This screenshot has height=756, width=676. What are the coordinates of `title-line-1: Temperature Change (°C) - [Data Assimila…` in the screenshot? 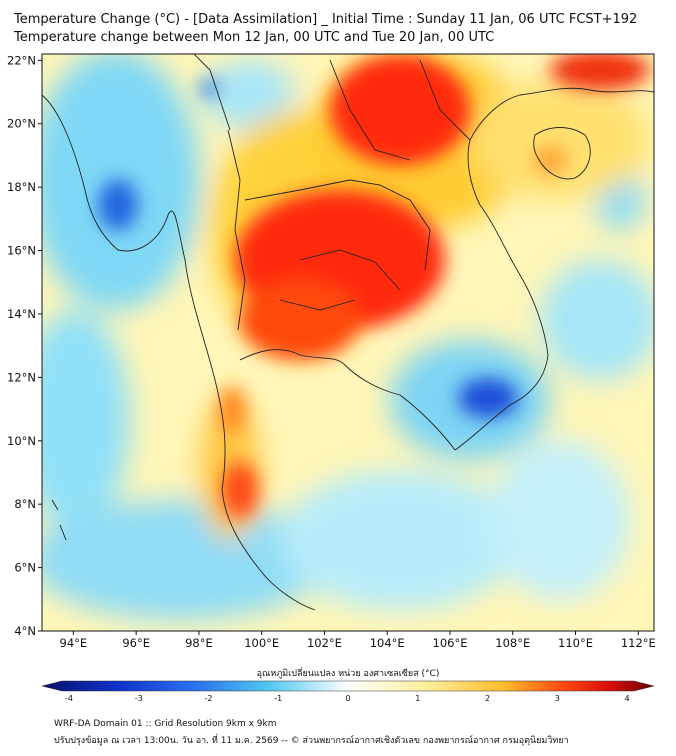 It's located at (326, 19).